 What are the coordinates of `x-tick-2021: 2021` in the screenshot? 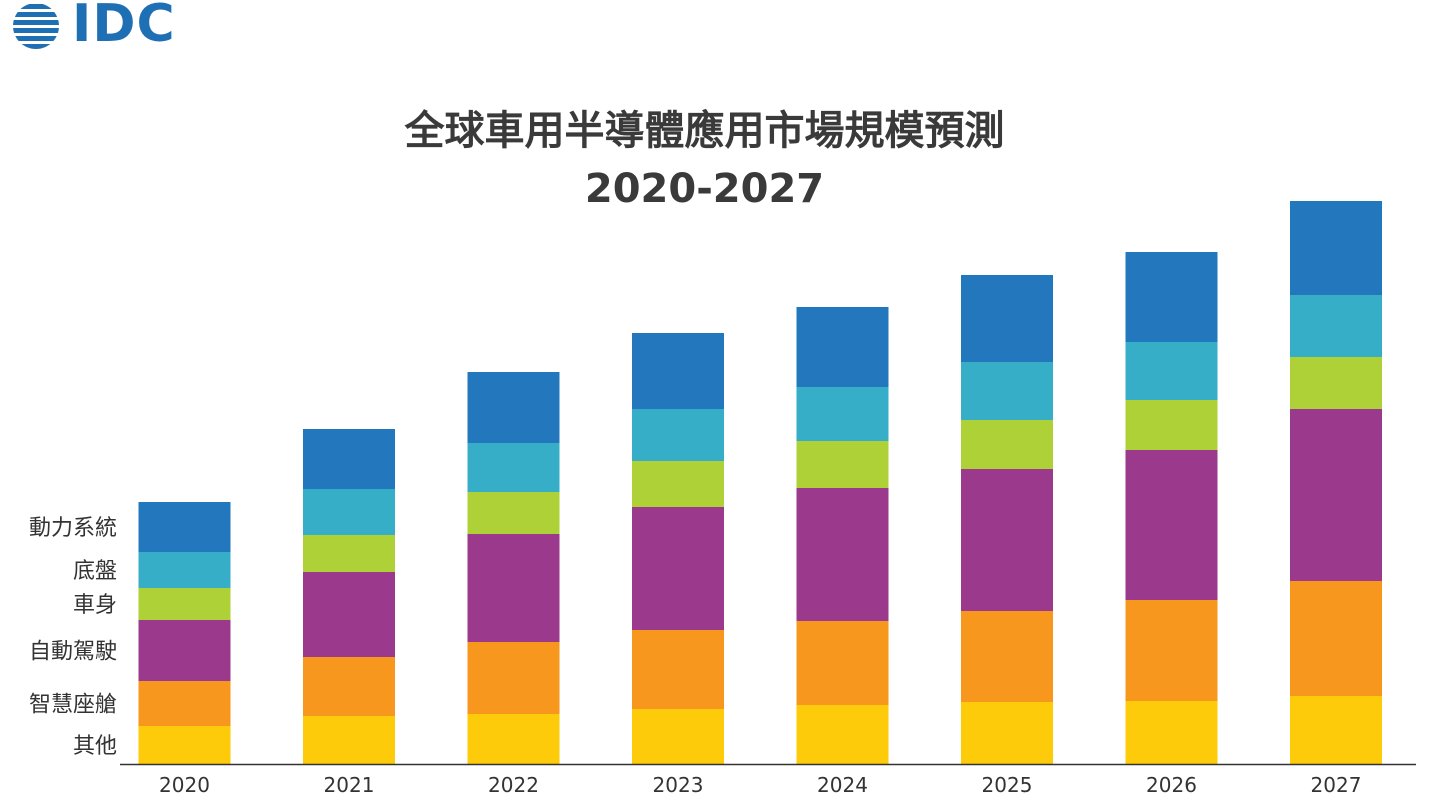 It's located at (349, 785).